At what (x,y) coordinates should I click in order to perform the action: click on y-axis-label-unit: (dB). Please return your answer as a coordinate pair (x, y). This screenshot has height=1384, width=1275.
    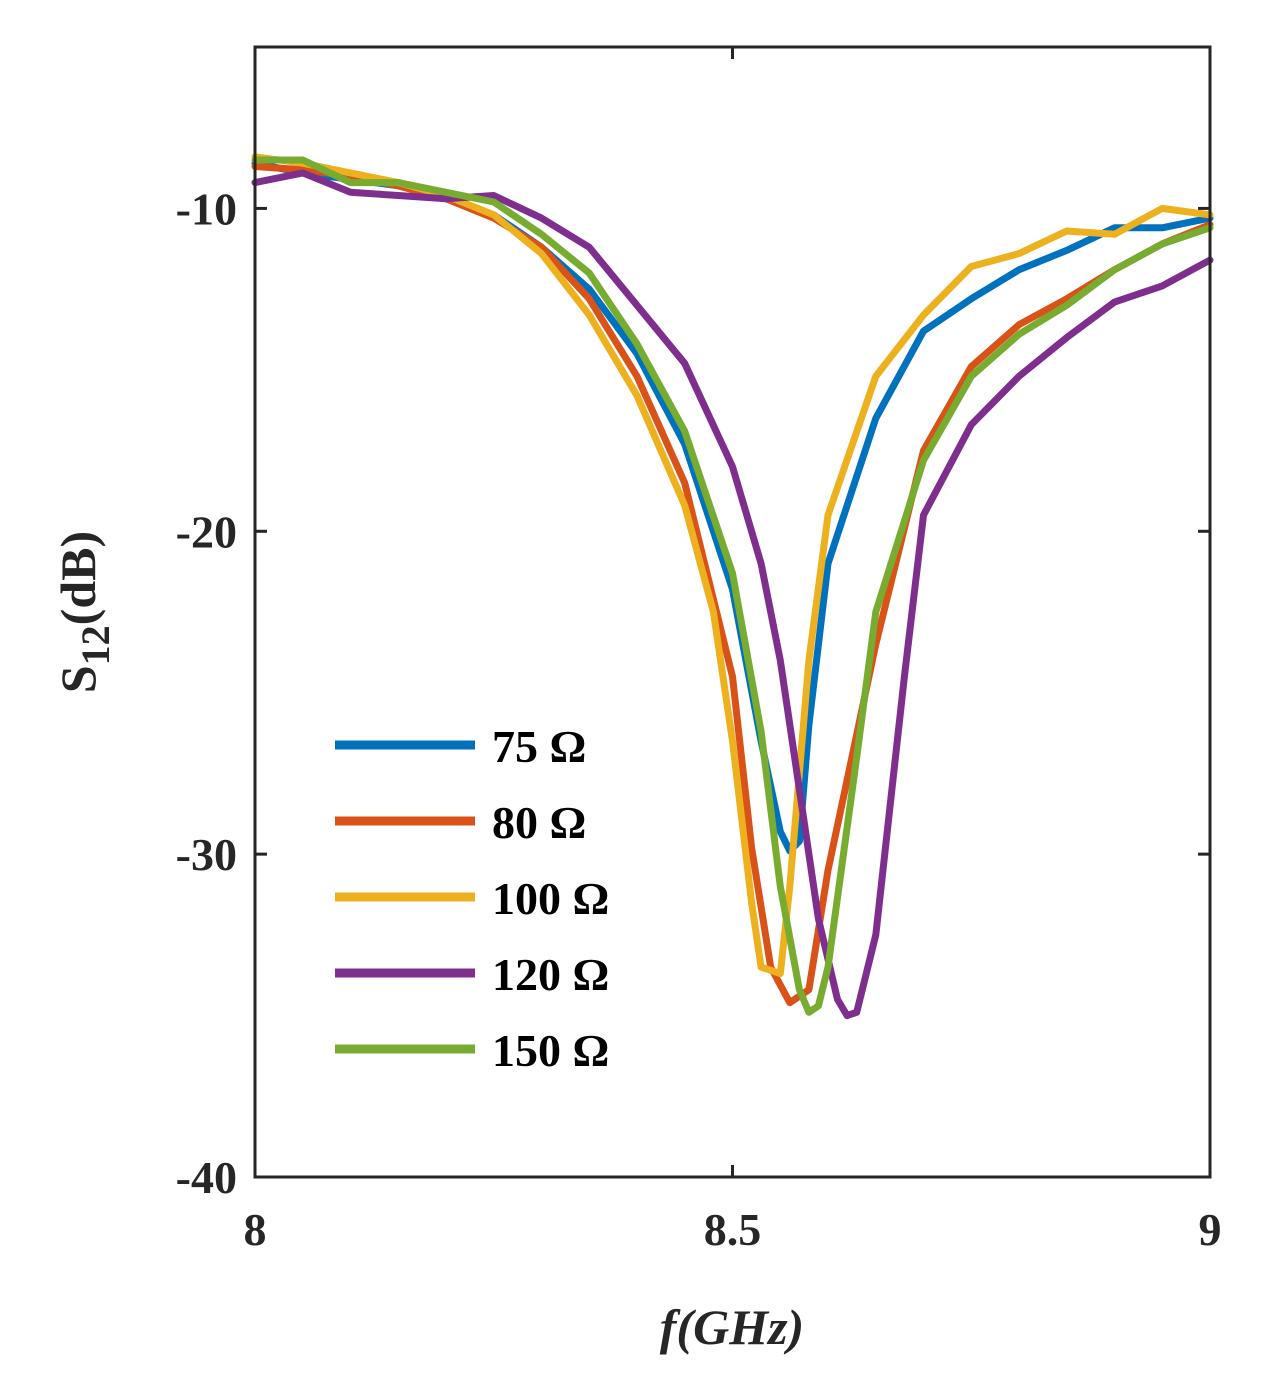
    Looking at the image, I should click on (78, 578).